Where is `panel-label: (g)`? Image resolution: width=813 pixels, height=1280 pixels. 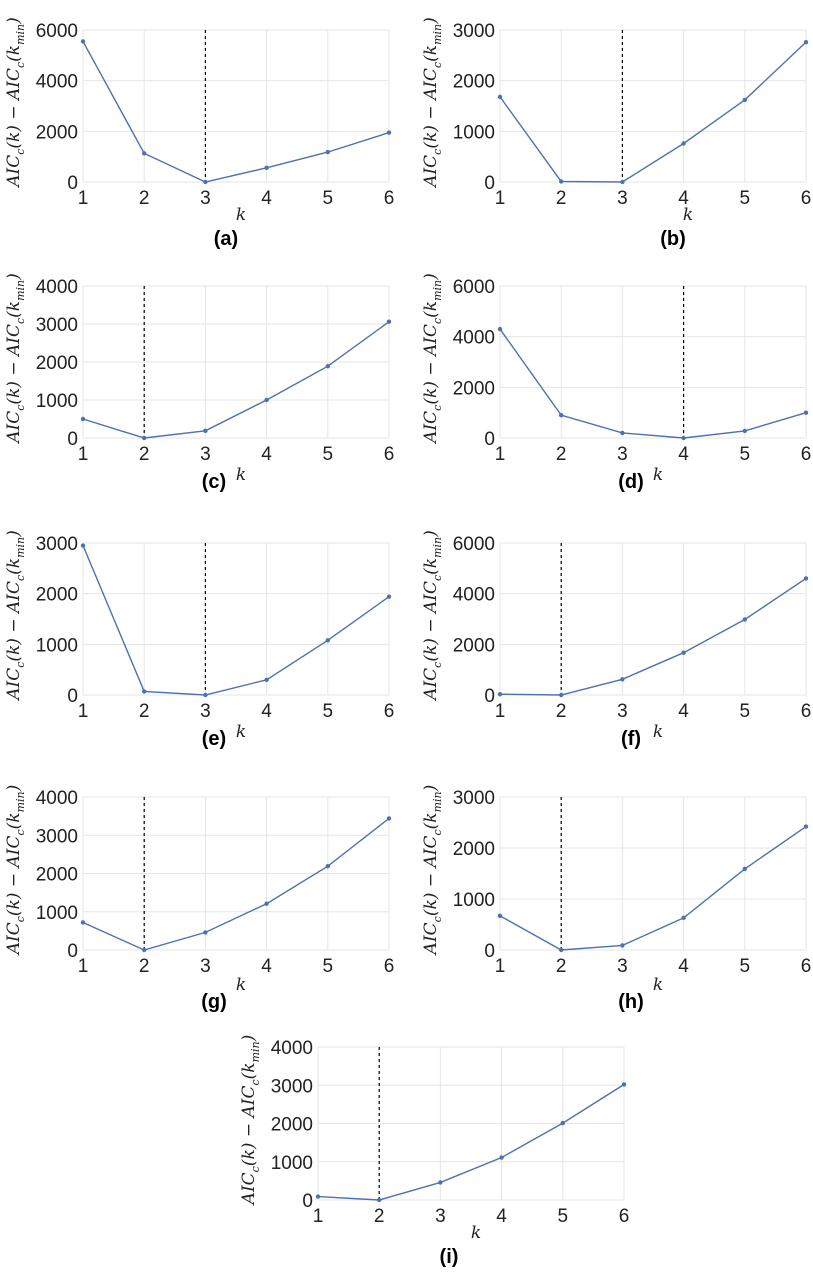 panel-label: (g) is located at coordinates (214, 1002).